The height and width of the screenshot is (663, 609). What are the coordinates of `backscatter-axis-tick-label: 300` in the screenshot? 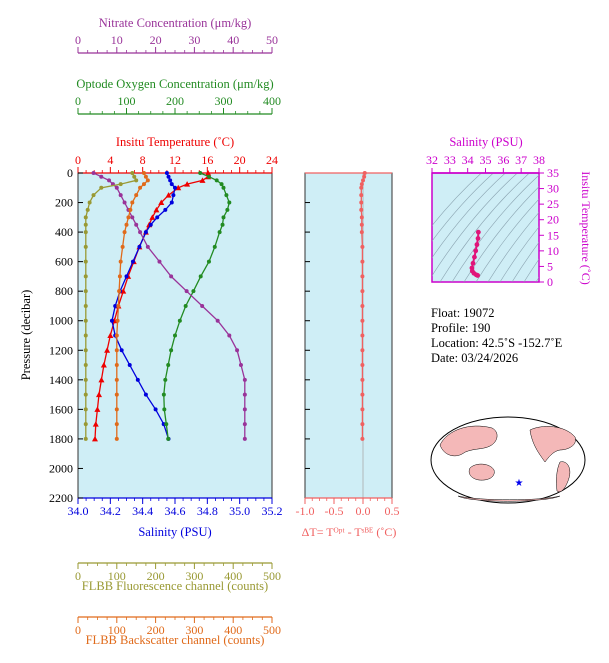 It's located at (194, 630).